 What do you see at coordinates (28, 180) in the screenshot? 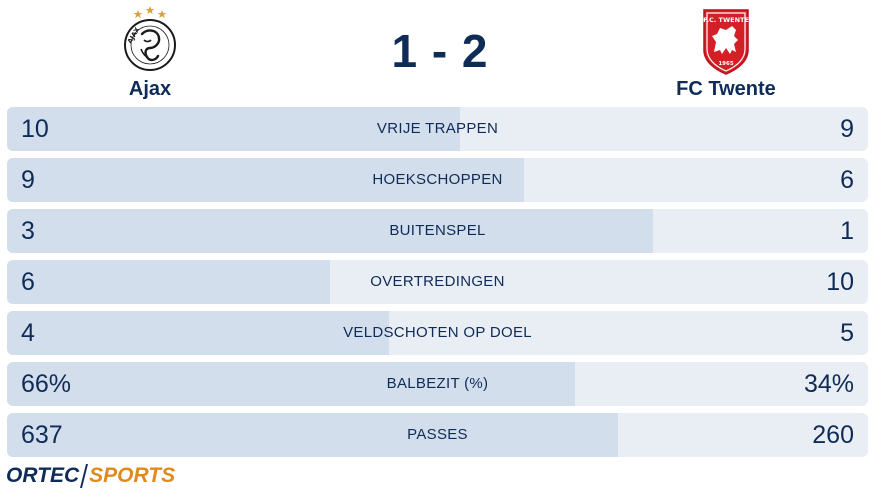
I see `stat-home-value: 9` at bounding box center [28, 180].